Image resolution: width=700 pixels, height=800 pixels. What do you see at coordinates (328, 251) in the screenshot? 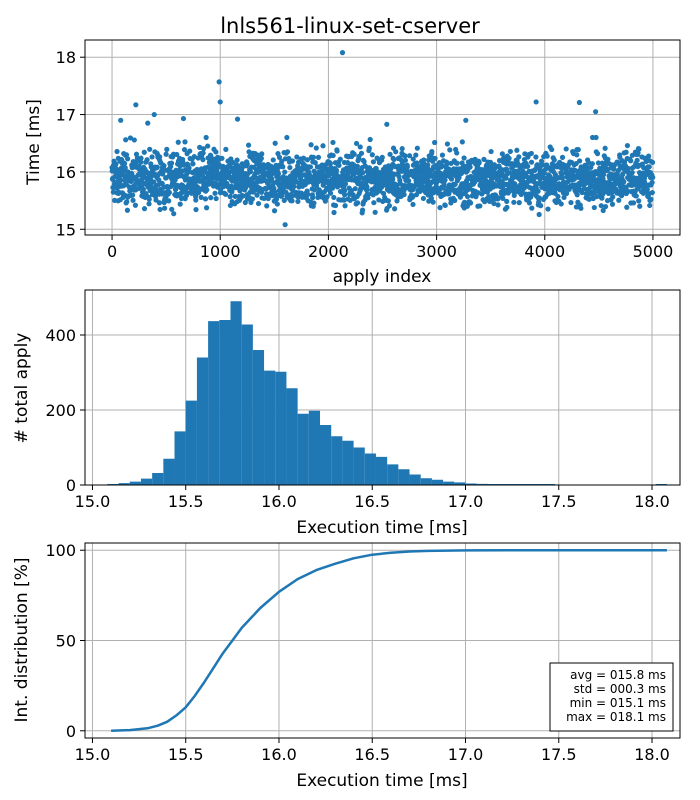
I see `x-tick-label: 2000` at bounding box center [328, 251].